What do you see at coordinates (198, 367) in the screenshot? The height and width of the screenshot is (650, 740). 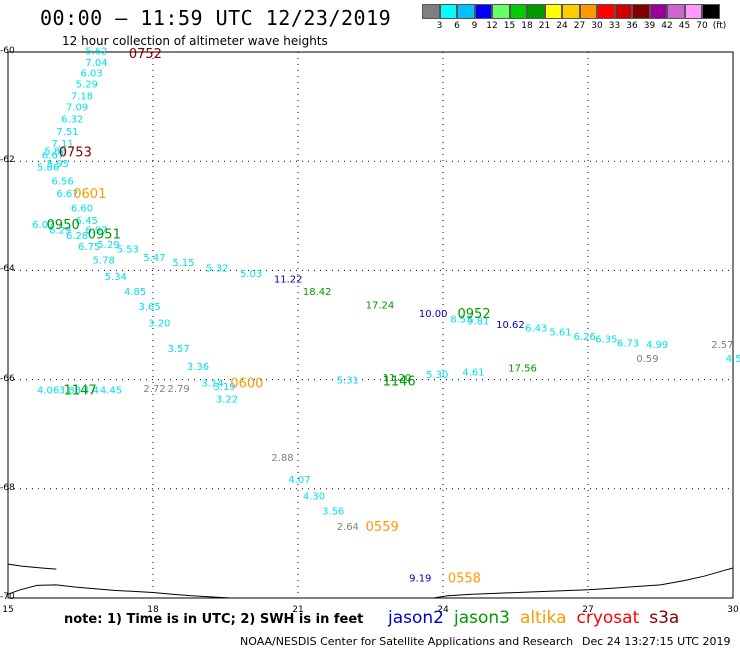 I see `wave-height-value: 3.36` at bounding box center [198, 367].